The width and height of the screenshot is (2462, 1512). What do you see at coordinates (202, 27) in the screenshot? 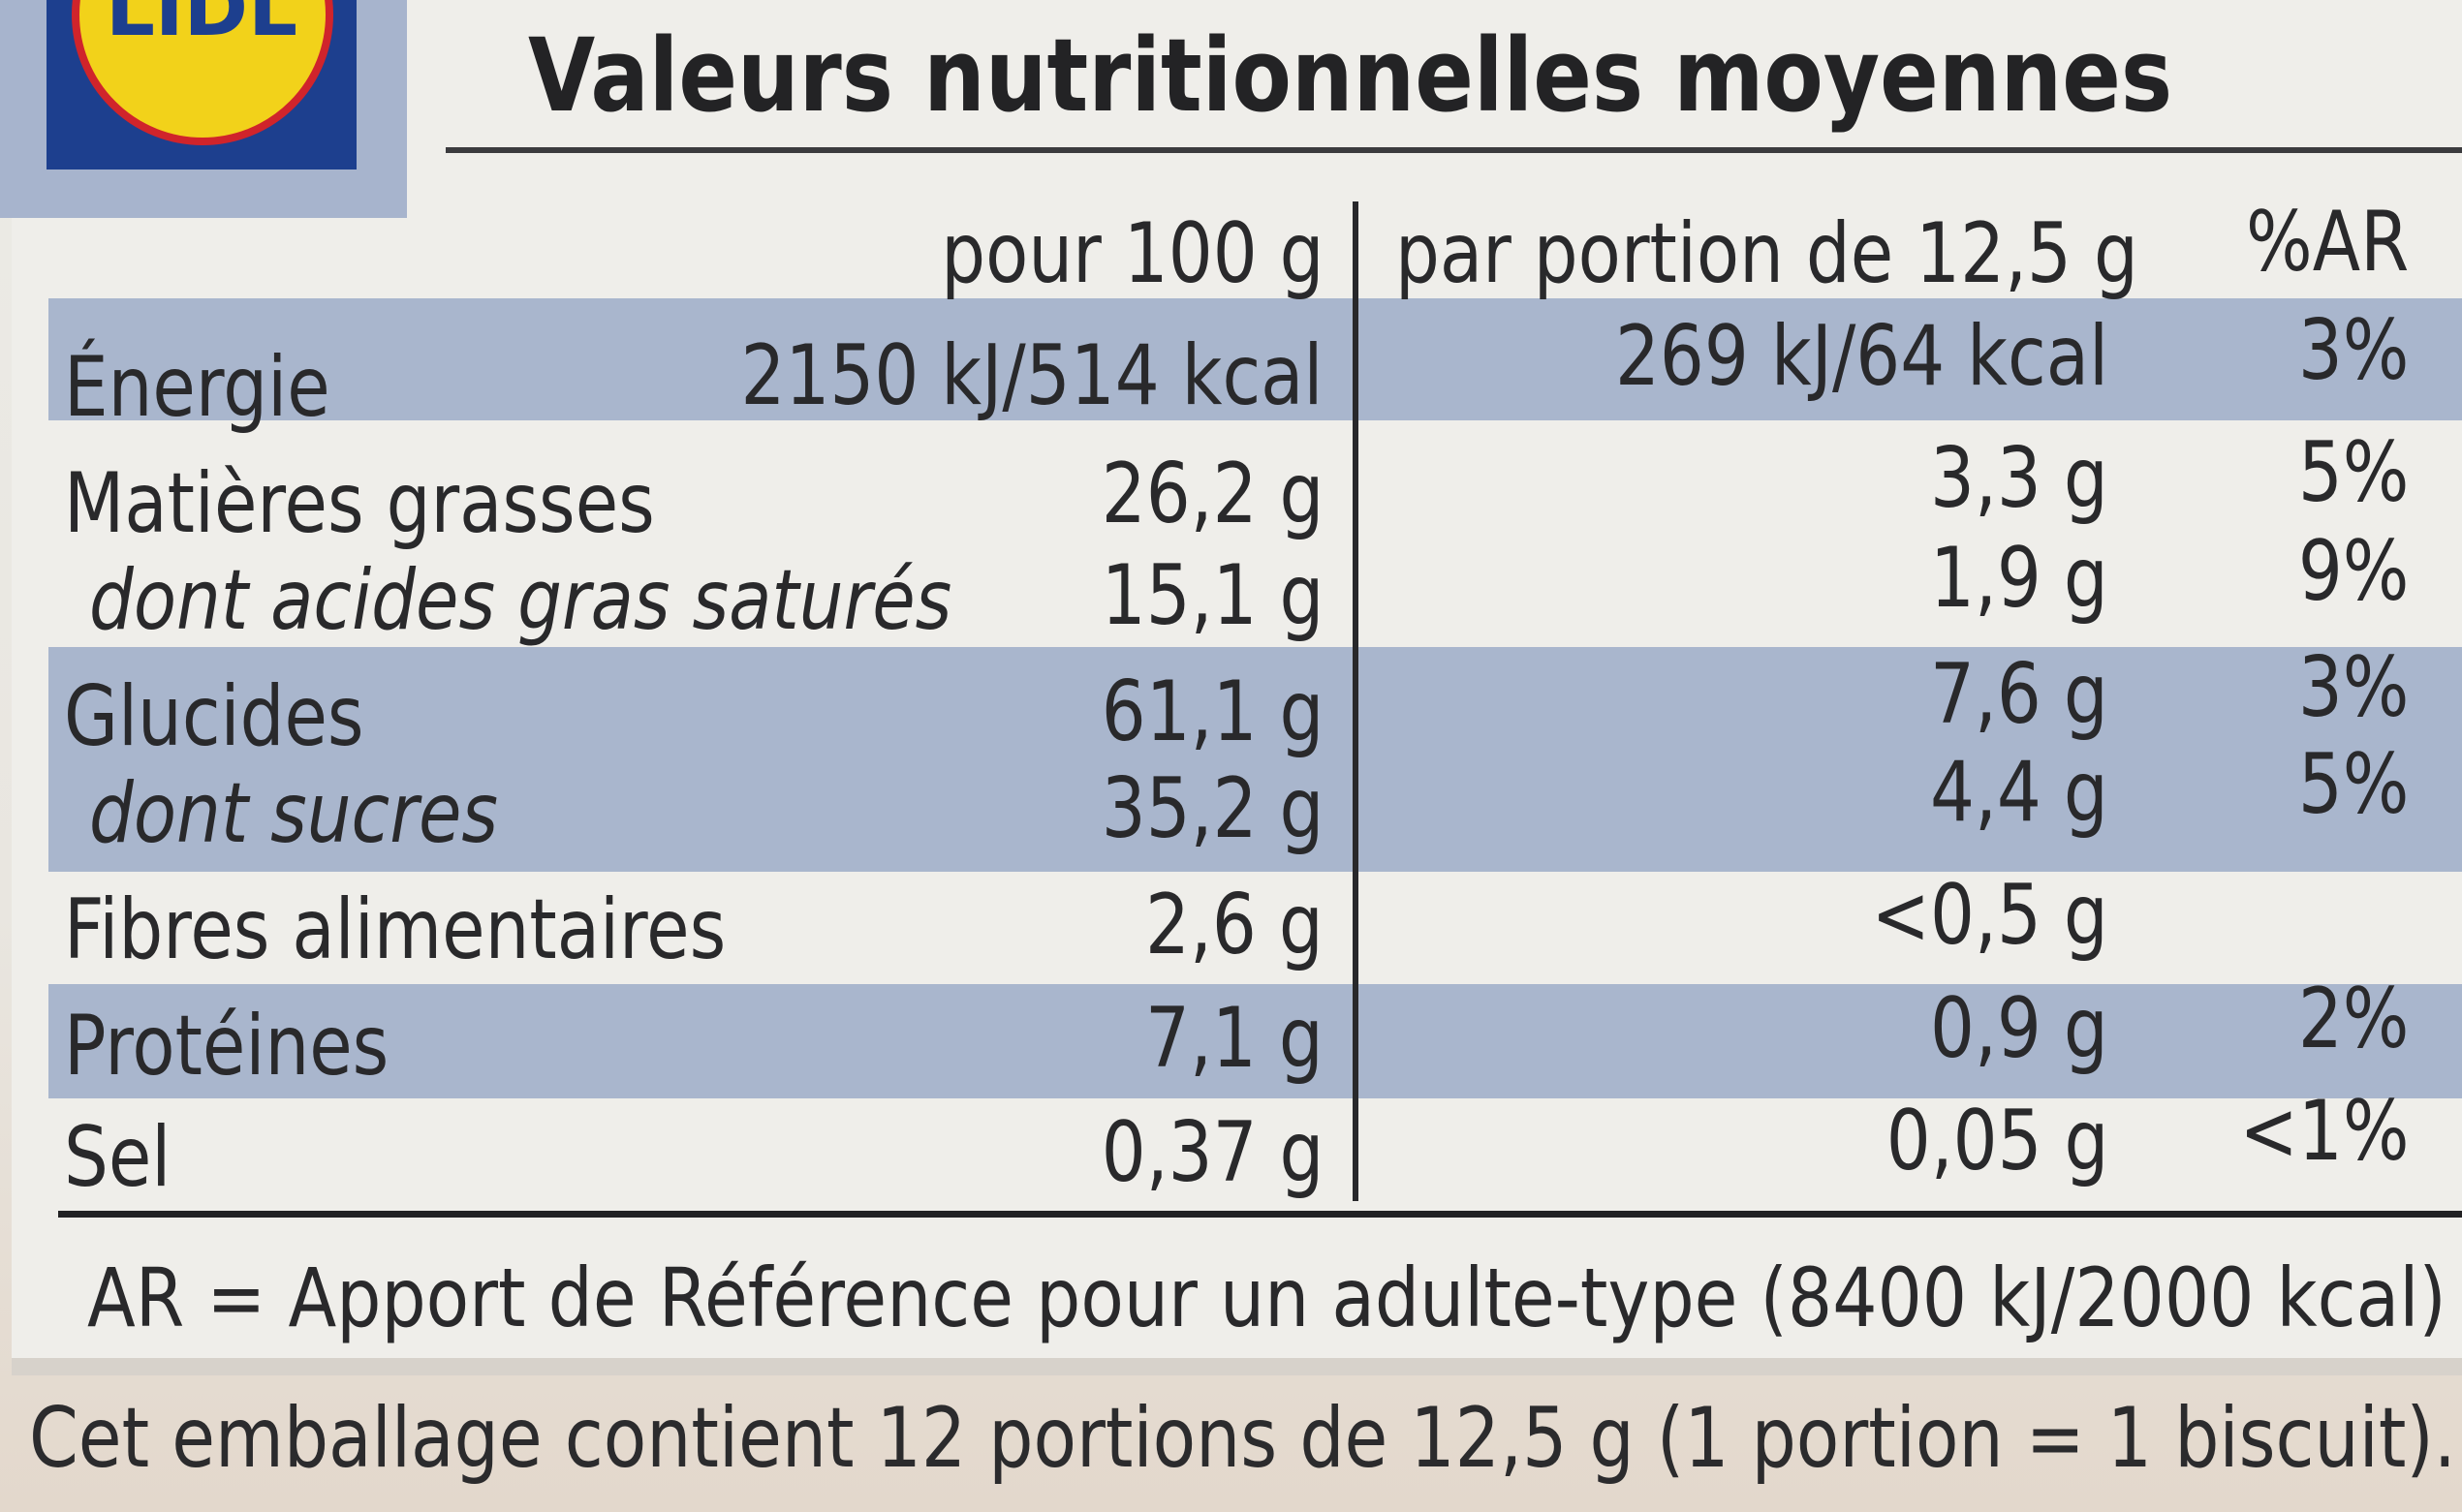
I see `logo-text: LIDL` at bounding box center [202, 27].